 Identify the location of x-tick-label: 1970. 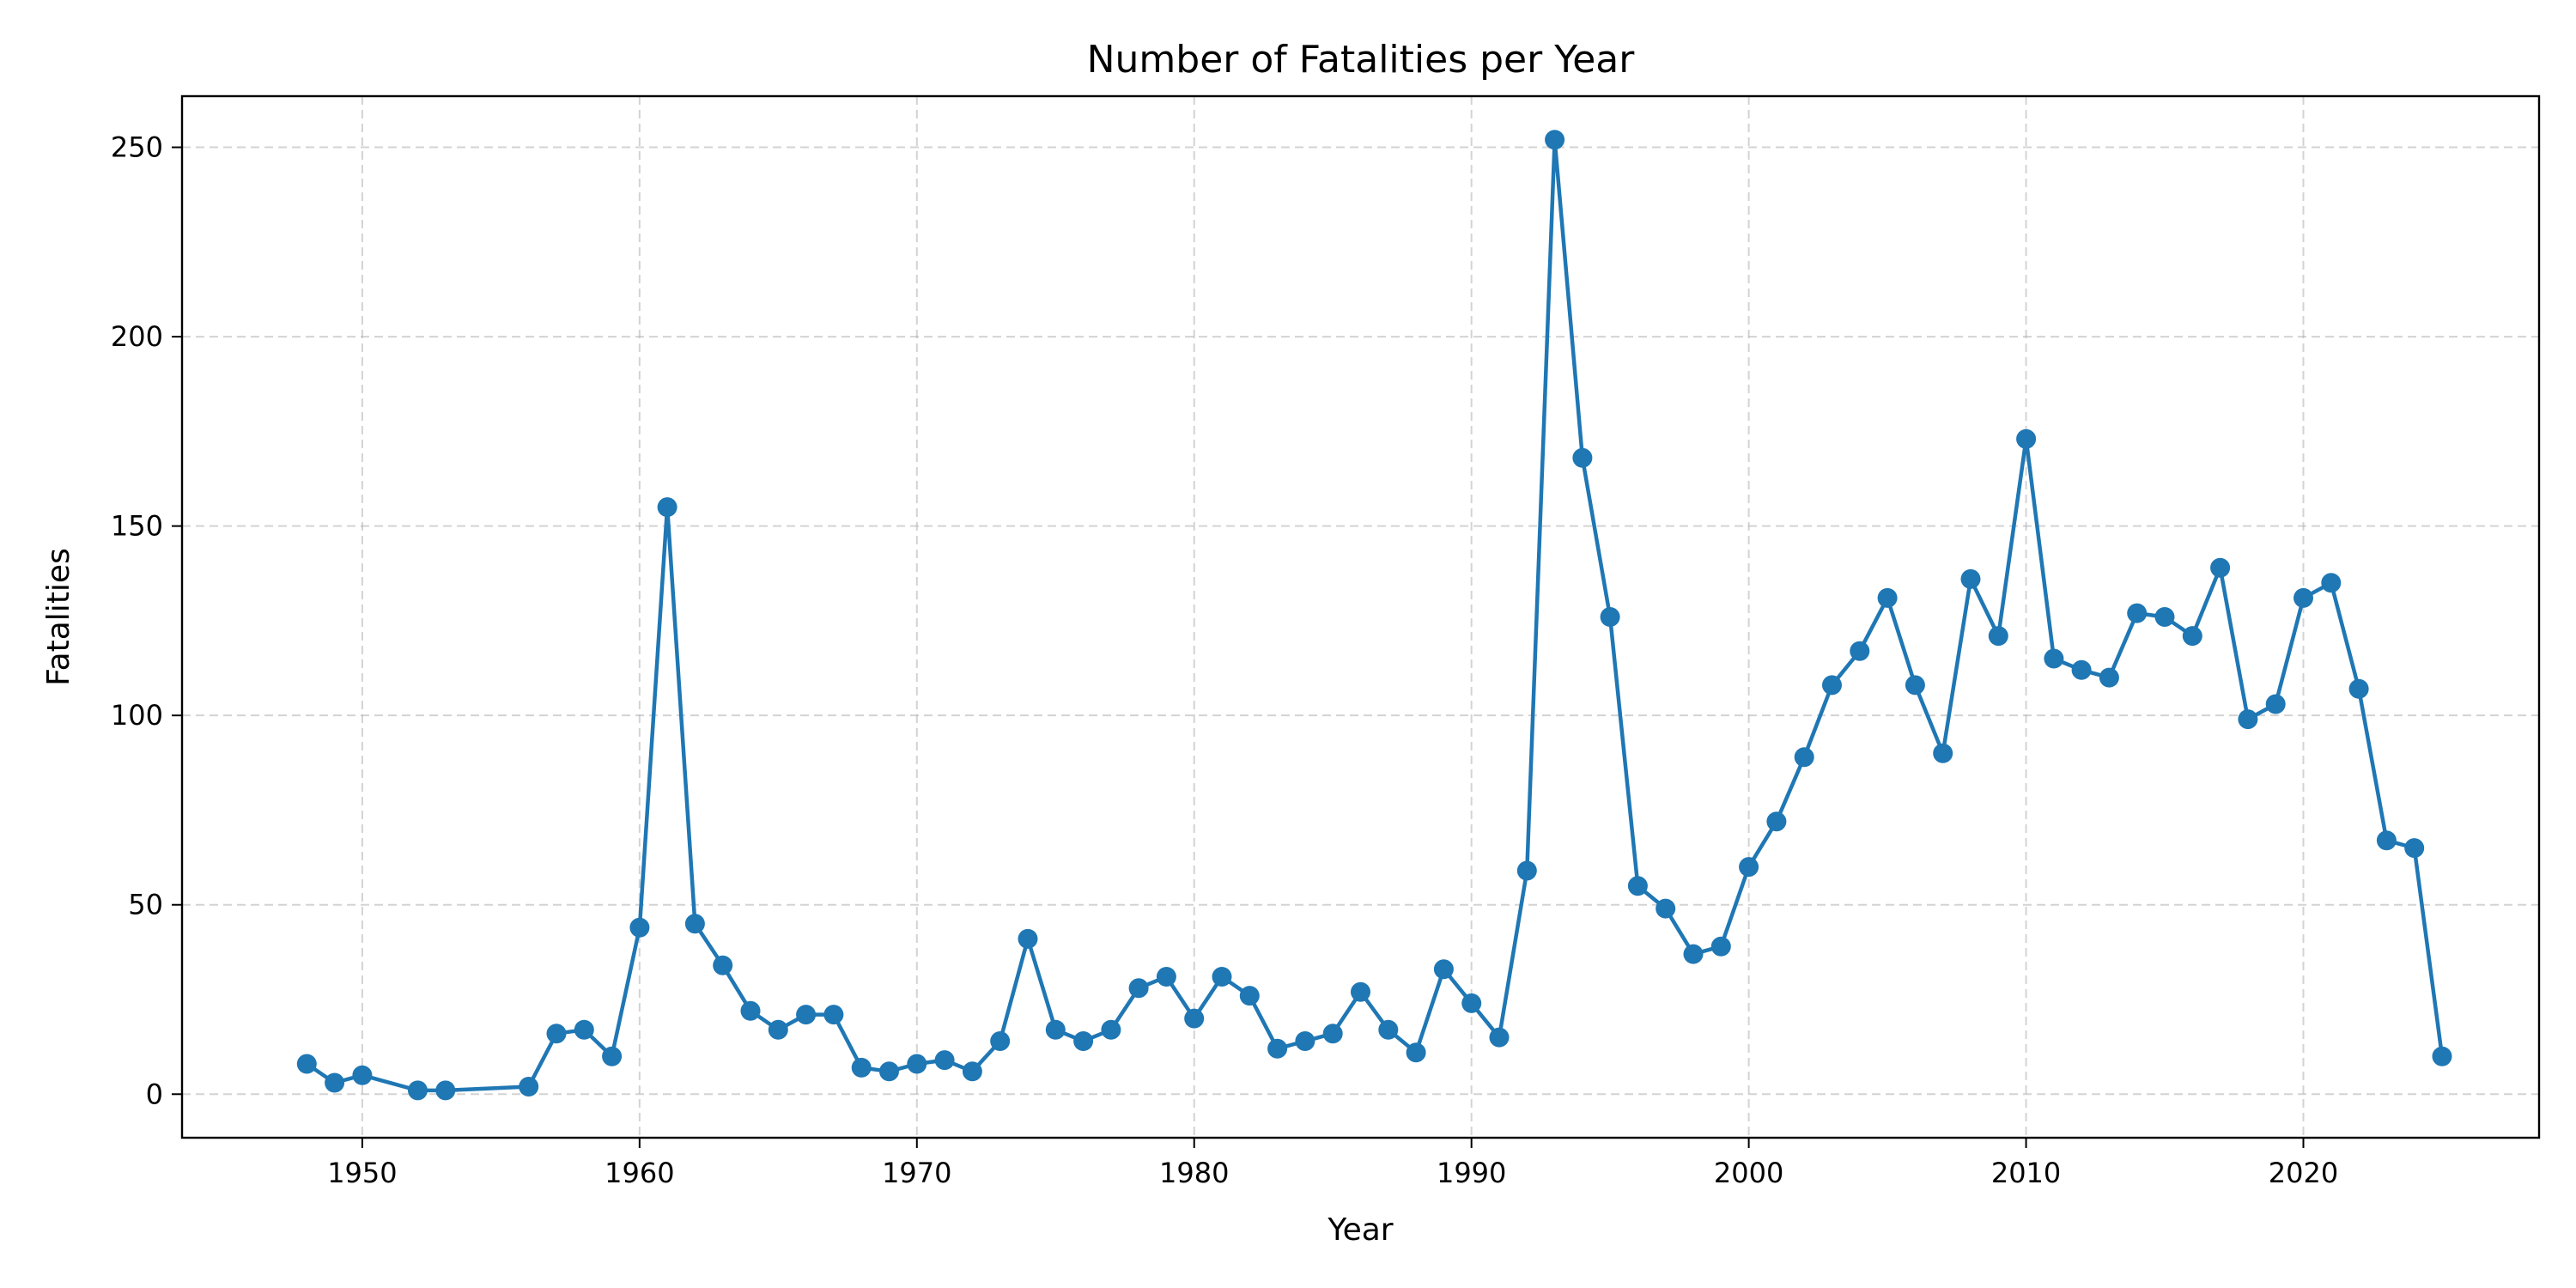
(917, 1173).